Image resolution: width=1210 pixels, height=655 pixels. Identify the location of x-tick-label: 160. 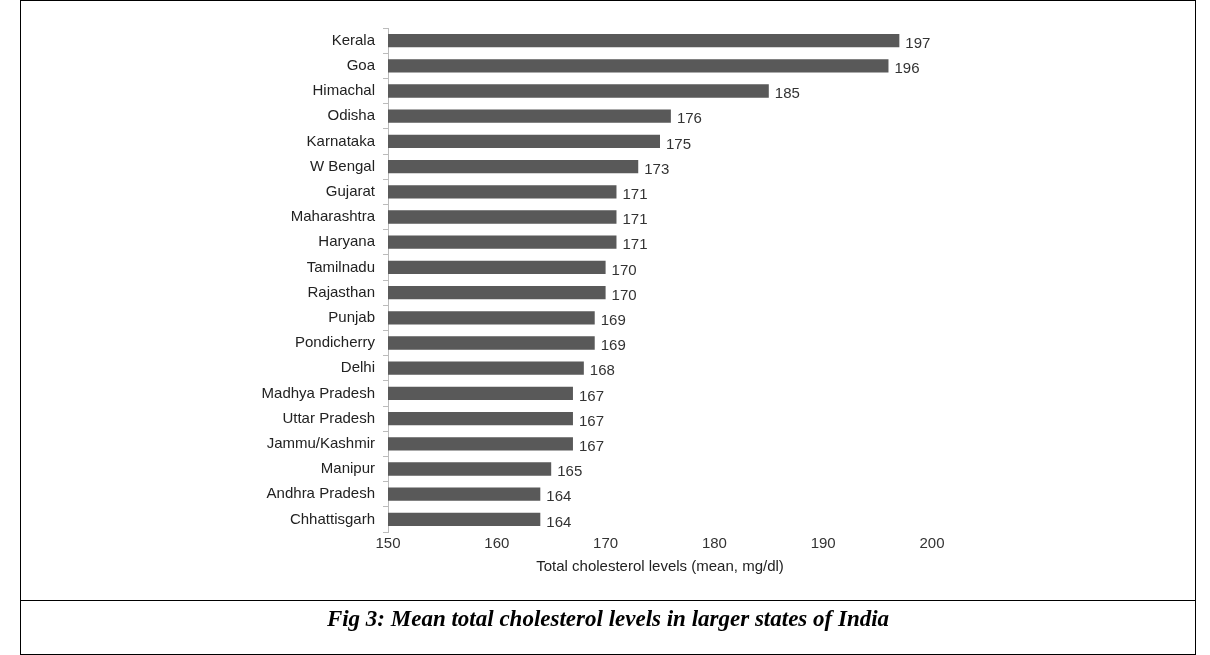
(497, 543).